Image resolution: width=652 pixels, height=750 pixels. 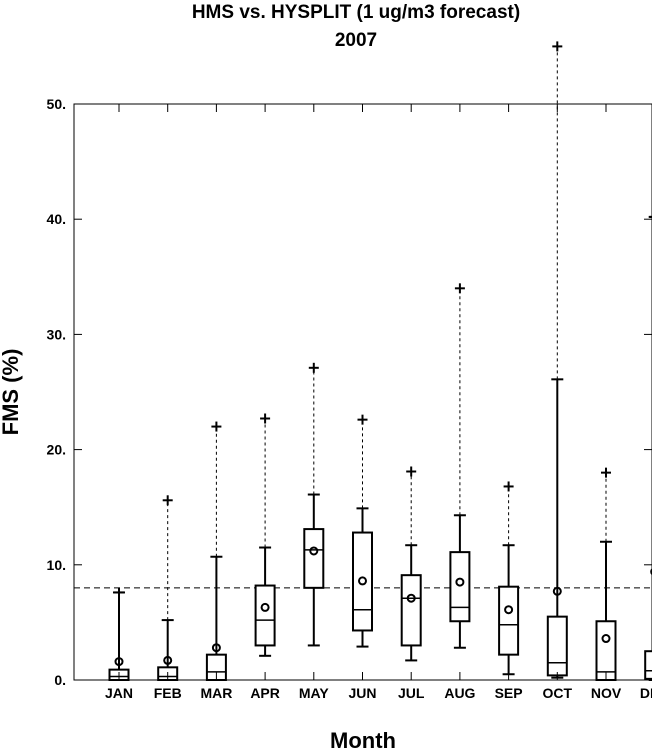 I want to click on x-tick-label: DEC, so click(x=646, y=693).